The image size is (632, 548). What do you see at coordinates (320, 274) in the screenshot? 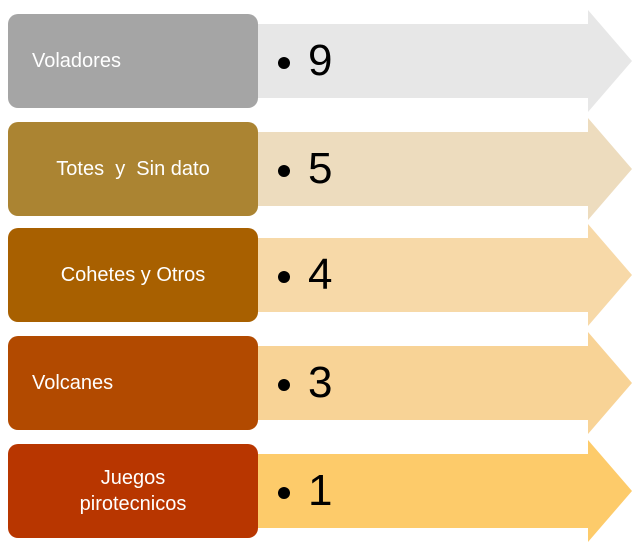
I see `value: 4` at bounding box center [320, 274].